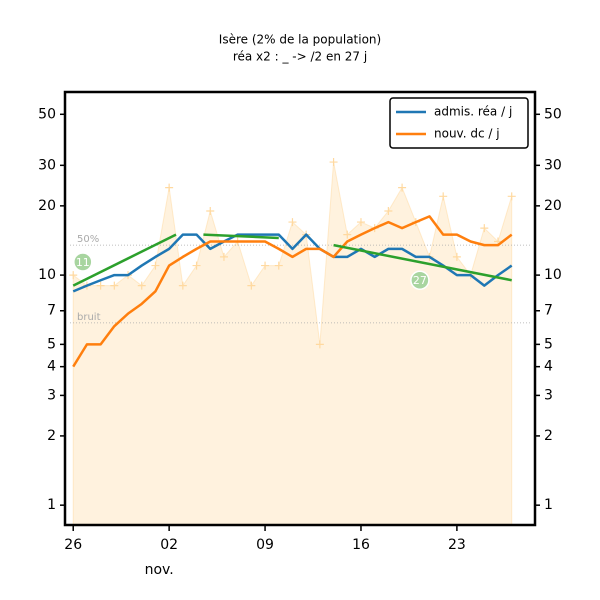 The height and width of the screenshot is (600, 600). What do you see at coordinates (47, 275) in the screenshot?
I see `y-tick-label: 10` at bounding box center [47, 275].